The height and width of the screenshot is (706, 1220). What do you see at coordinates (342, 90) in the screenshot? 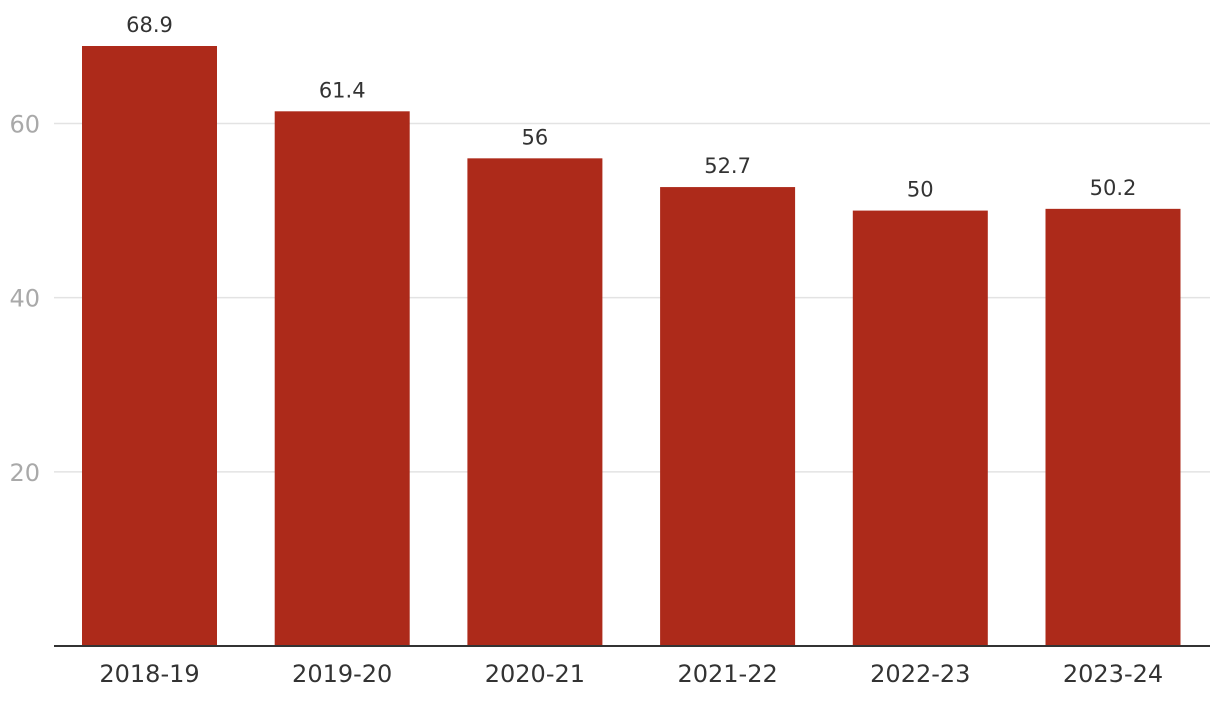
I see `data-label-2019-20: 61.4` at bounding box center [342, 90].